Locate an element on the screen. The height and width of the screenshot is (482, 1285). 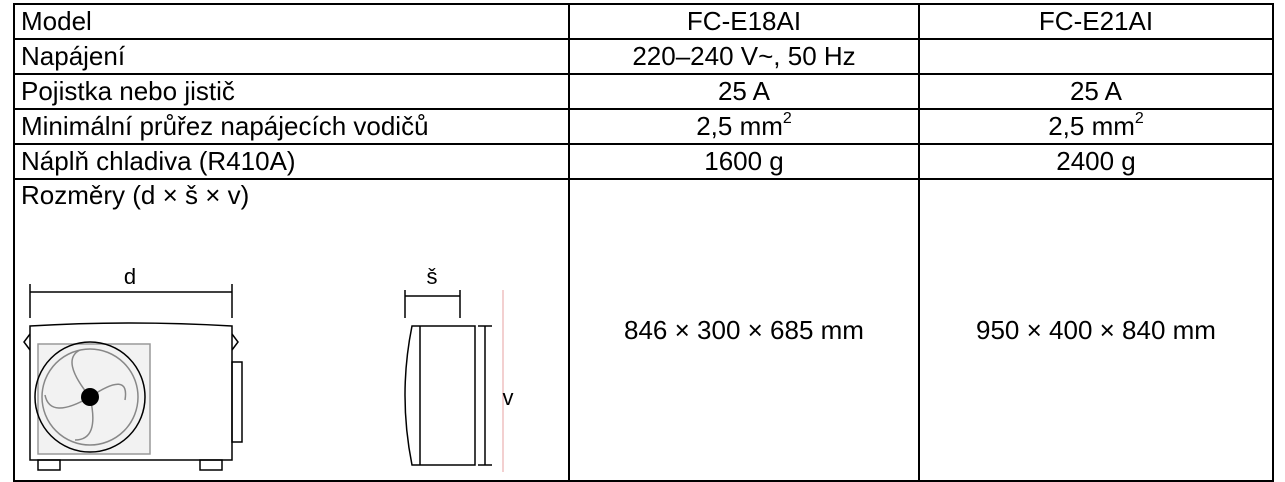
cell: Náplň chladiva (R410A) is located at coordinates (291, 161).